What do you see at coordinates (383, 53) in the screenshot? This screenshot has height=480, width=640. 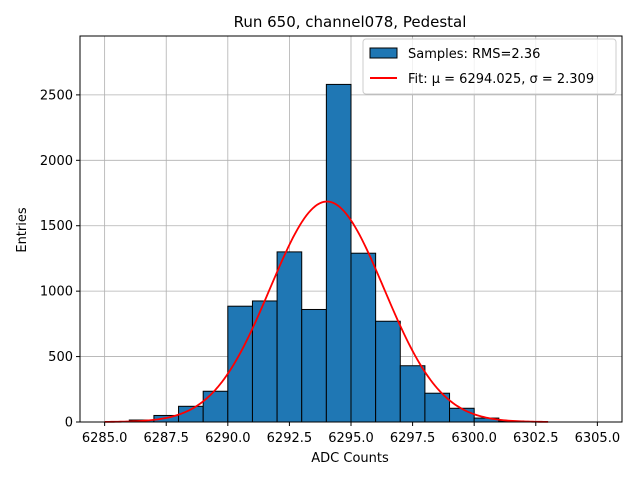 I see `legend-patch-samples` at bounding box center [383, 53].